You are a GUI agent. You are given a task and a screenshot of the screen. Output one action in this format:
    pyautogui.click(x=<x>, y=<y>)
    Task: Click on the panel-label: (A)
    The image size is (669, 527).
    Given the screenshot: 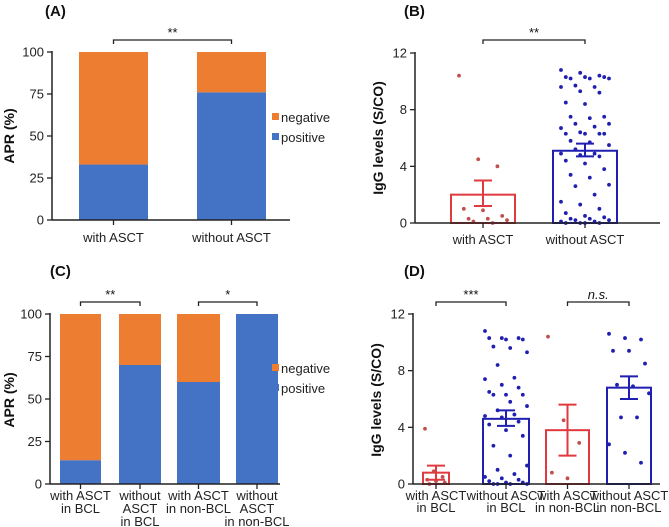 What is the action you would take?
    pyautogui.click(x=55, y=11)
    